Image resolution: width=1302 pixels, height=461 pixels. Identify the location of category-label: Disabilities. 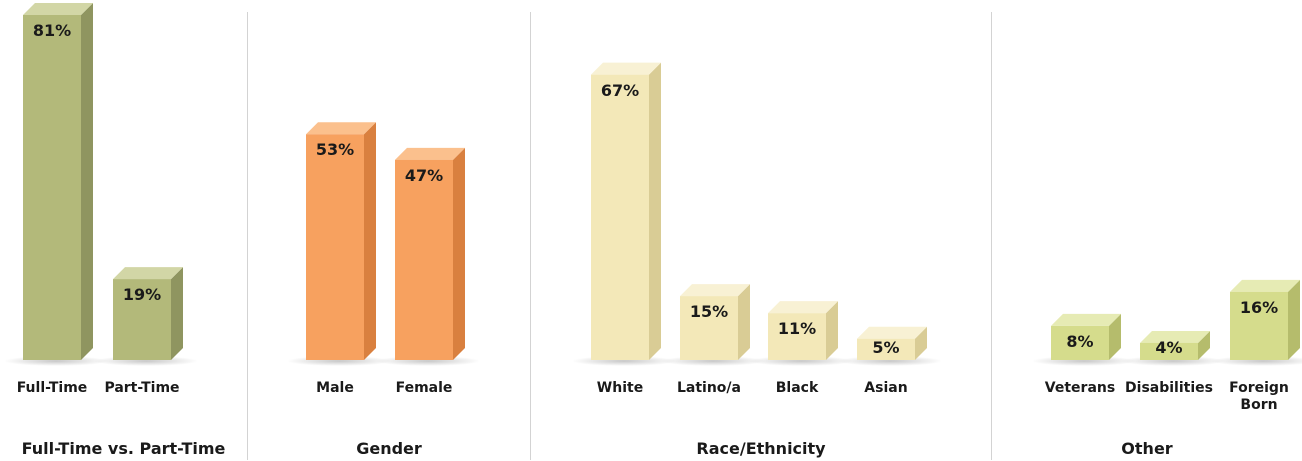
(1169, 388).